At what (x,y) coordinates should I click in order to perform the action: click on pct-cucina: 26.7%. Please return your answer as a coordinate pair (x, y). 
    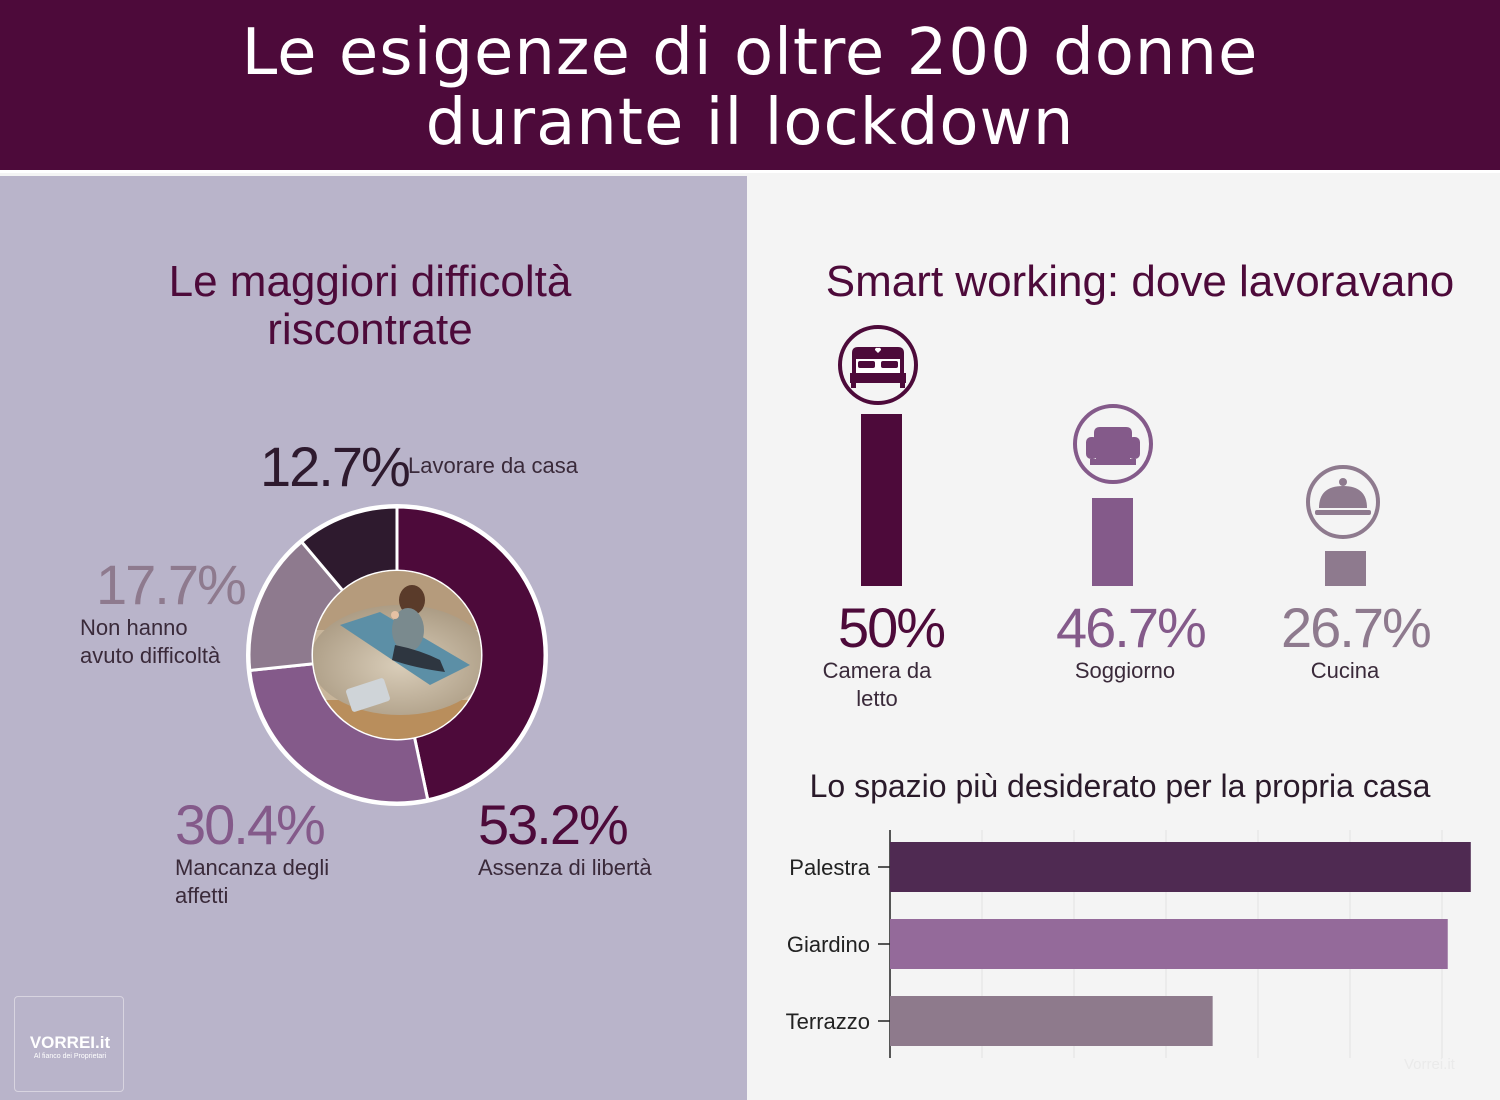
    Looking at the image, I should click on (1356, 627).